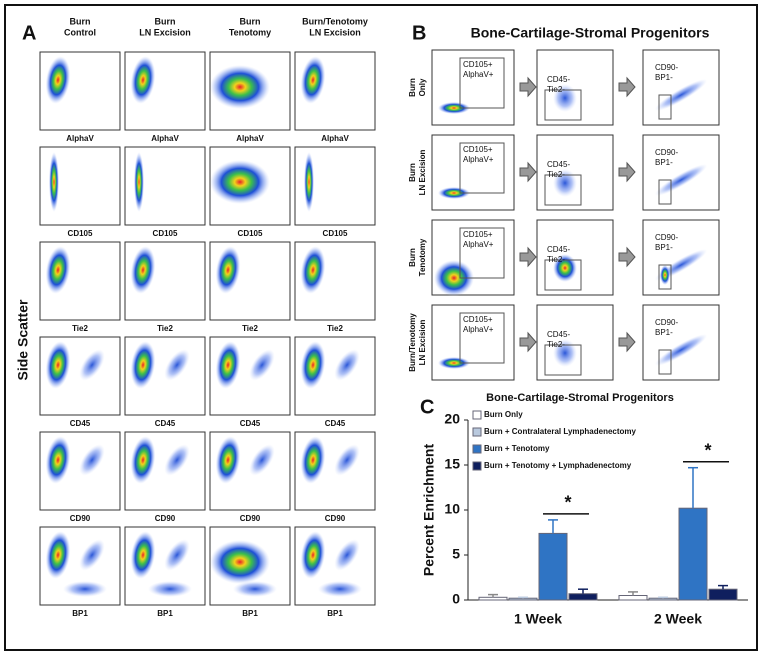  Describe the element at coordinates (580, 398) in the screenshot. I see `chart-title: Bone-Cartilage-Stromal Progenitors` at that location.